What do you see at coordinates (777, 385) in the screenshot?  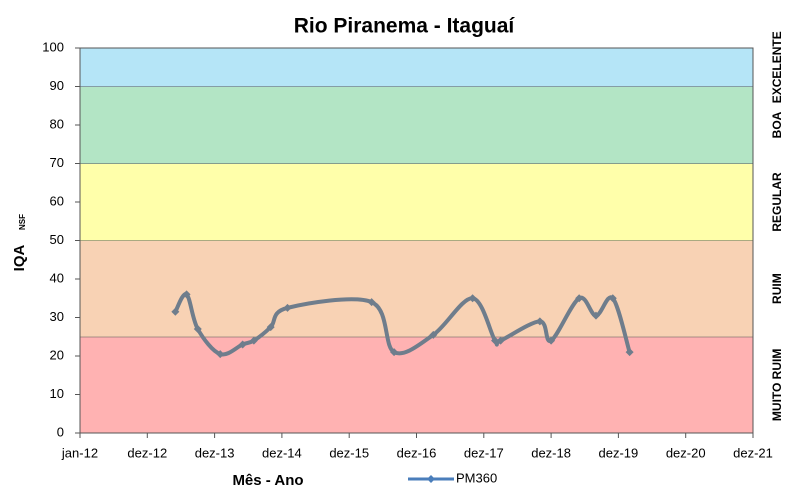 I see `band-label: MUITO RUIM` at bounding box center [777, 385].